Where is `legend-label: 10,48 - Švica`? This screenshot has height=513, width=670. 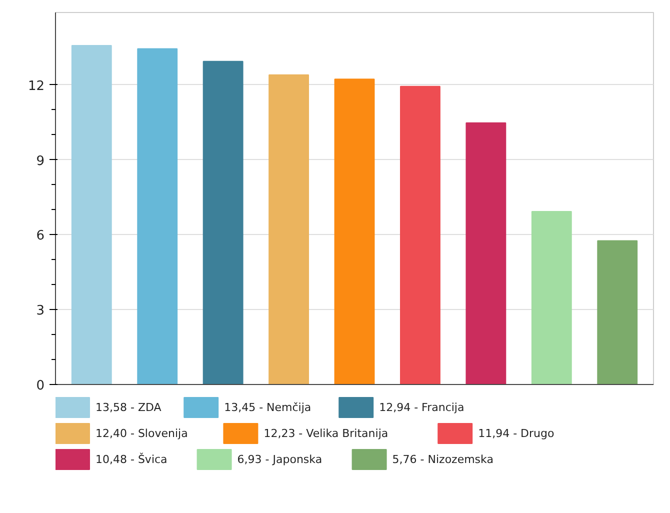
legend-label: 10,48 - Švica is located at coordinates (132, 459).